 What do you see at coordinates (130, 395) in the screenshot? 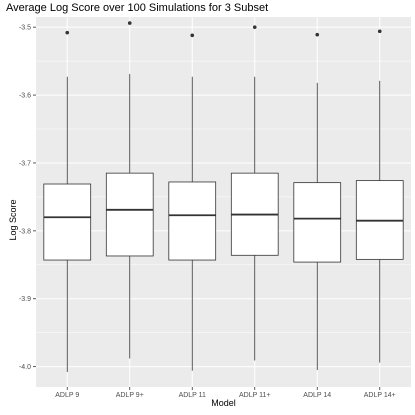
I see `x-tick-label: ADLP 9+` at bounding box center [130, 395].